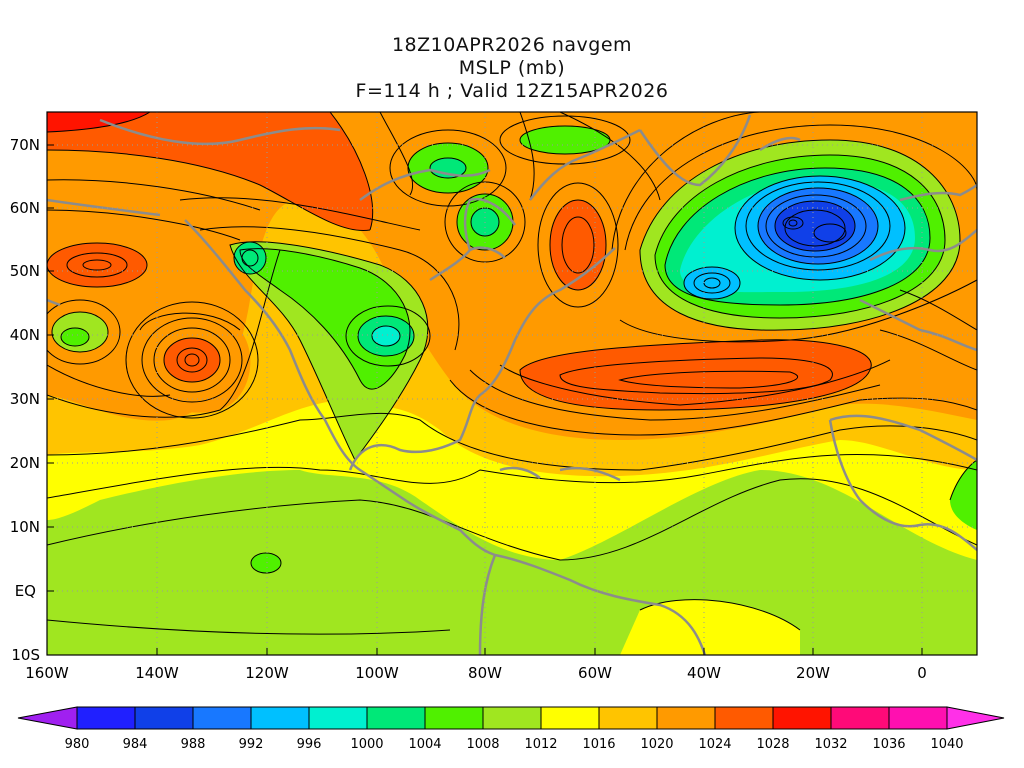 This screenshot has height=768, width=1024. Describe the element at coordinates (97, 265) in the screenshot. I see `field-high-midpacific` at that location.